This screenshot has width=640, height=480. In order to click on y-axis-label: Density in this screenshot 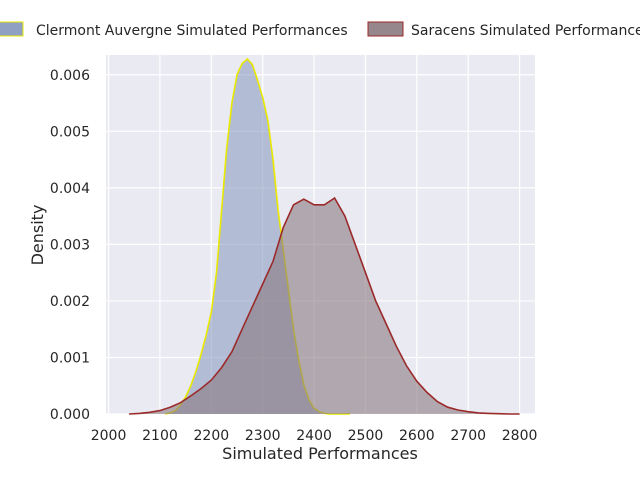, I will do `click(37, 235)`.